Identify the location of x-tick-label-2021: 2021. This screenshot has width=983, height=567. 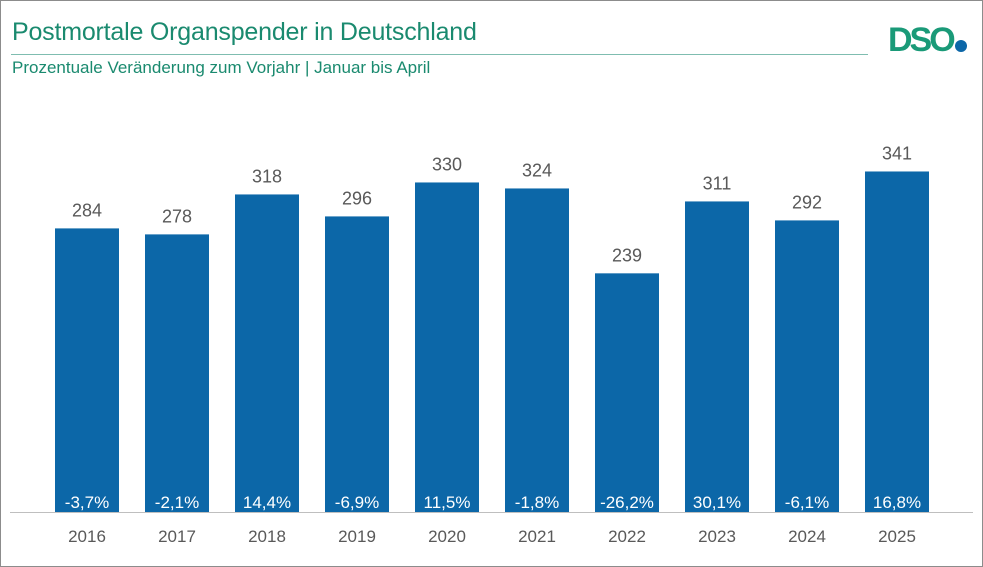
(537, 536).